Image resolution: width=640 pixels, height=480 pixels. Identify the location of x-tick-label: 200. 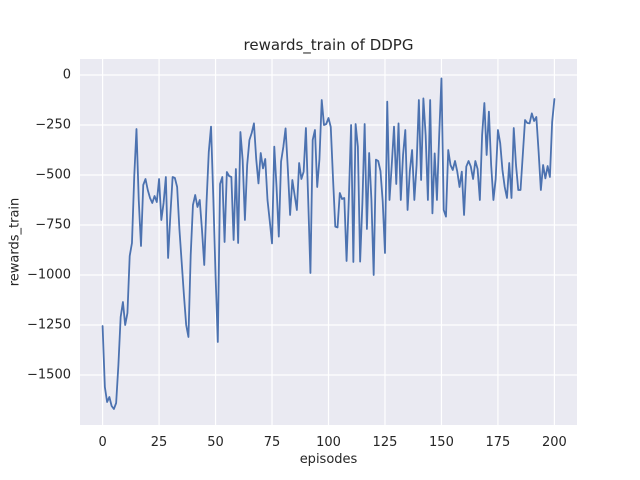
(554, 442).